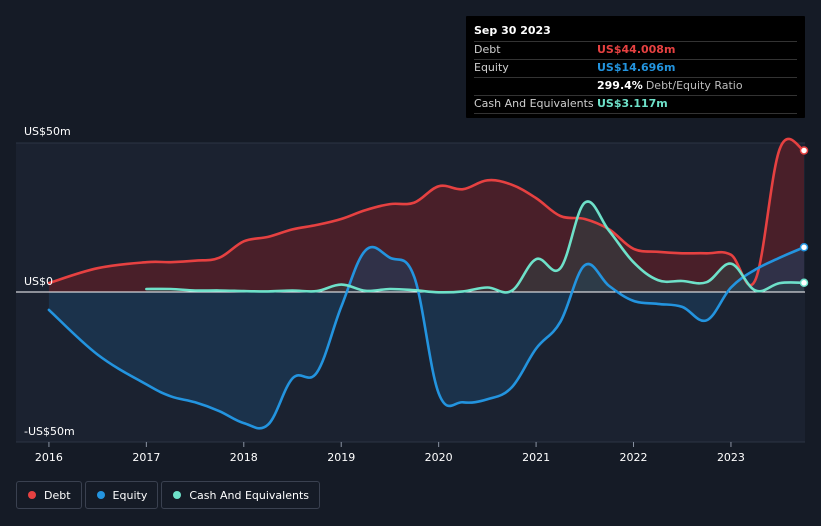 The image size is (821, 526). I want to click on tooltip-cash-value: US$3.117m, so click(632, 103).